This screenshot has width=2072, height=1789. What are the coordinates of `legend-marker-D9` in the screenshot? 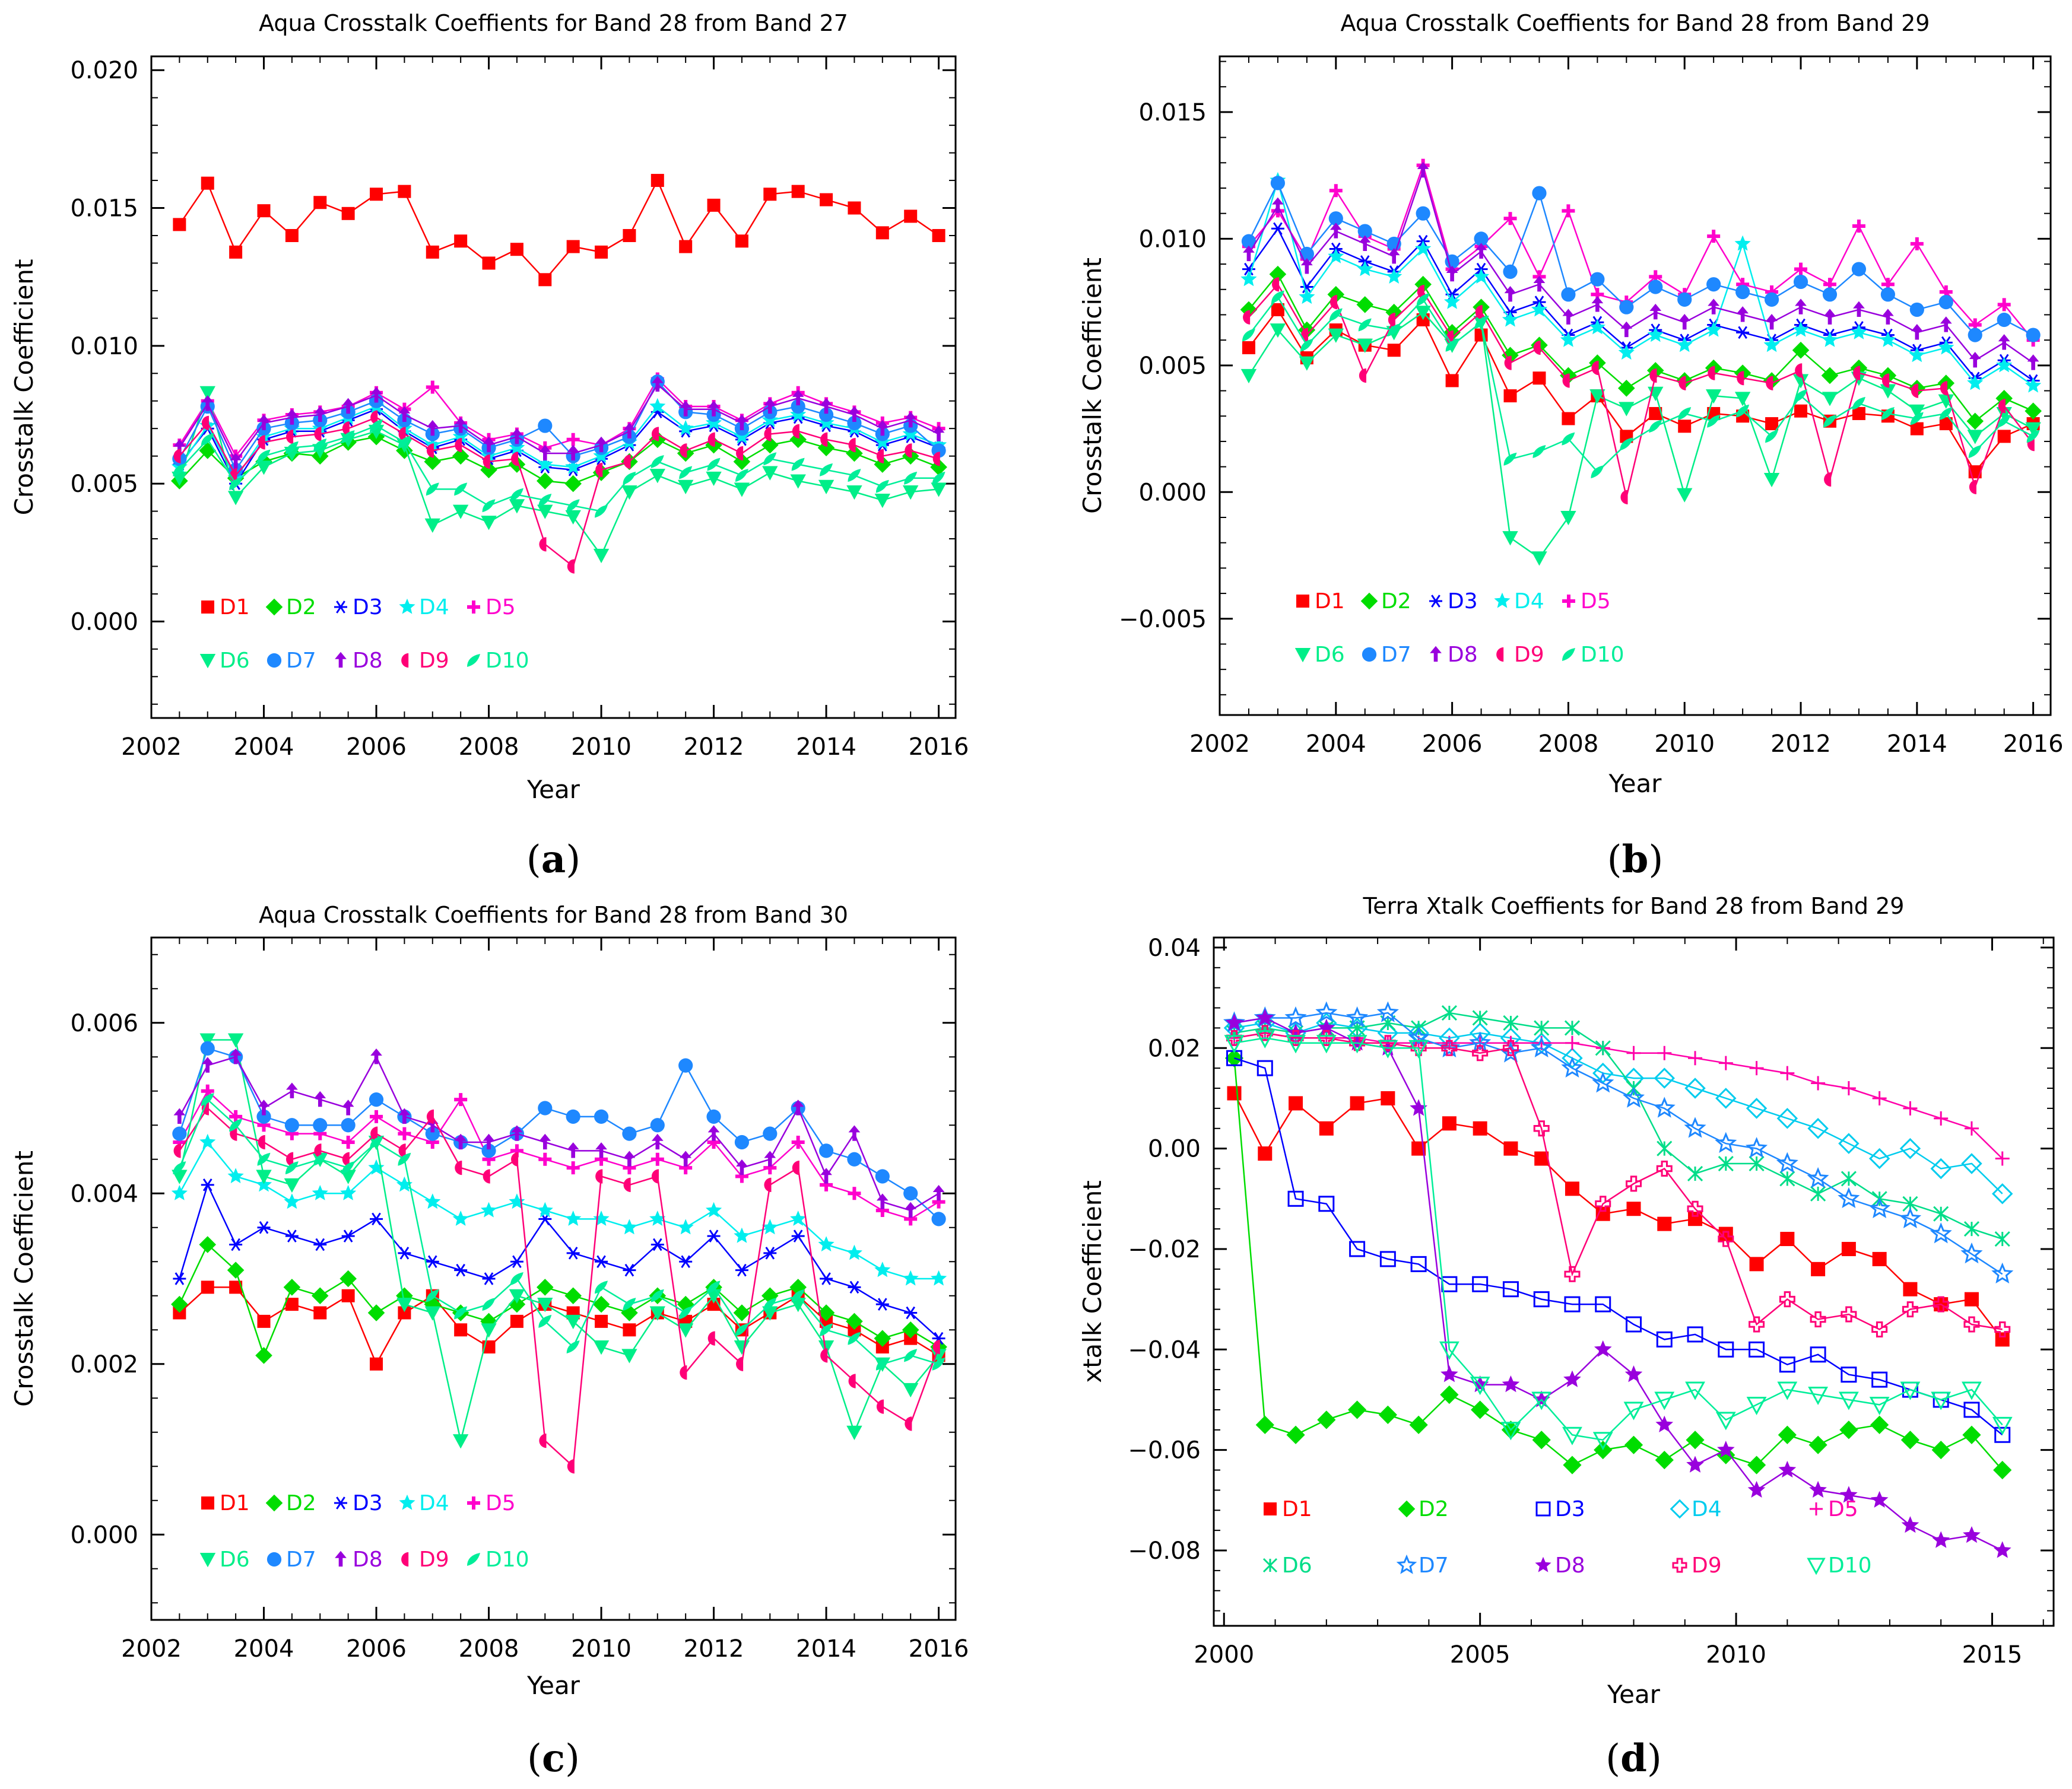 It's located at (1679, 1565).